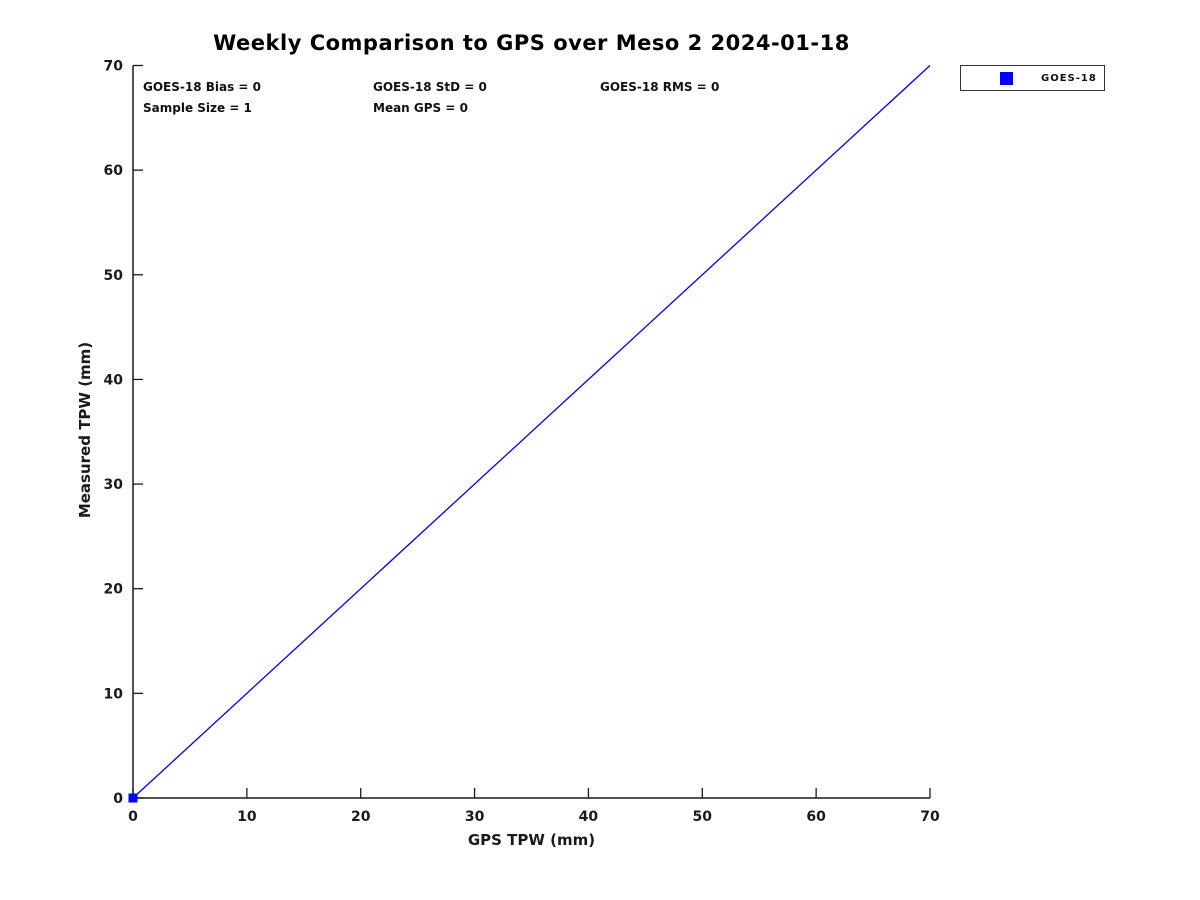 The height and width of the screenshot is (900, 1200). What do you see at coordinates (589, 817) in the screenshot?
I see `x-tick-label: 40` at bounding box center [589, 817].